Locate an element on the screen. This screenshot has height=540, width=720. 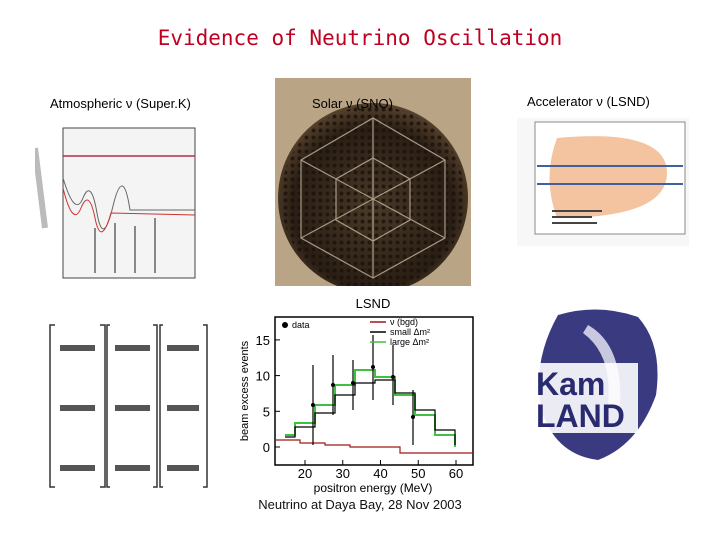
atmospheric-label: Atmospheric ν (Super.K) is located at coordinates (120, 103).